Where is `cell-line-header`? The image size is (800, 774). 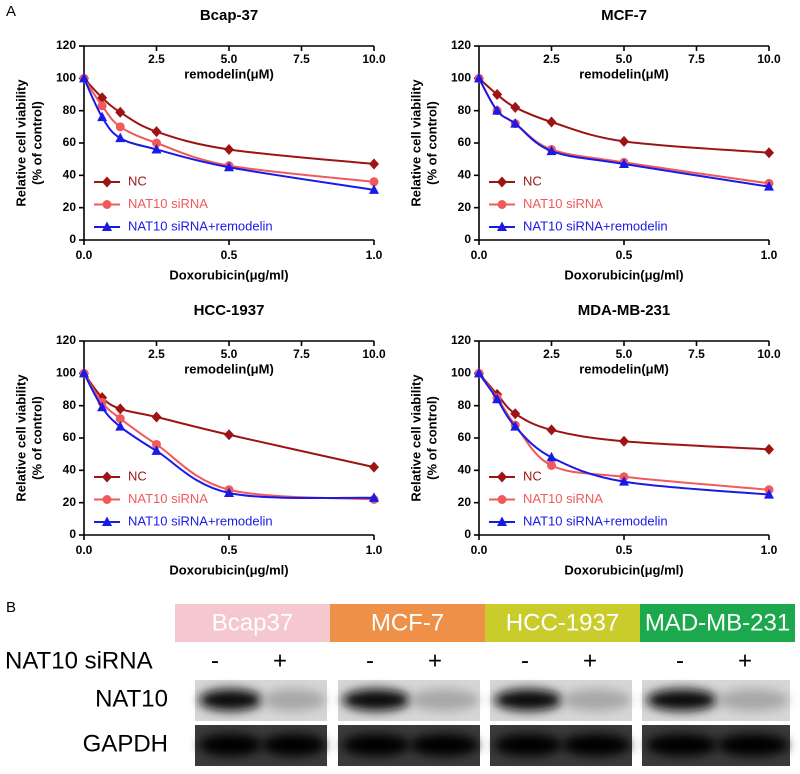 cell-line-header is located at coordinates (252, 623).